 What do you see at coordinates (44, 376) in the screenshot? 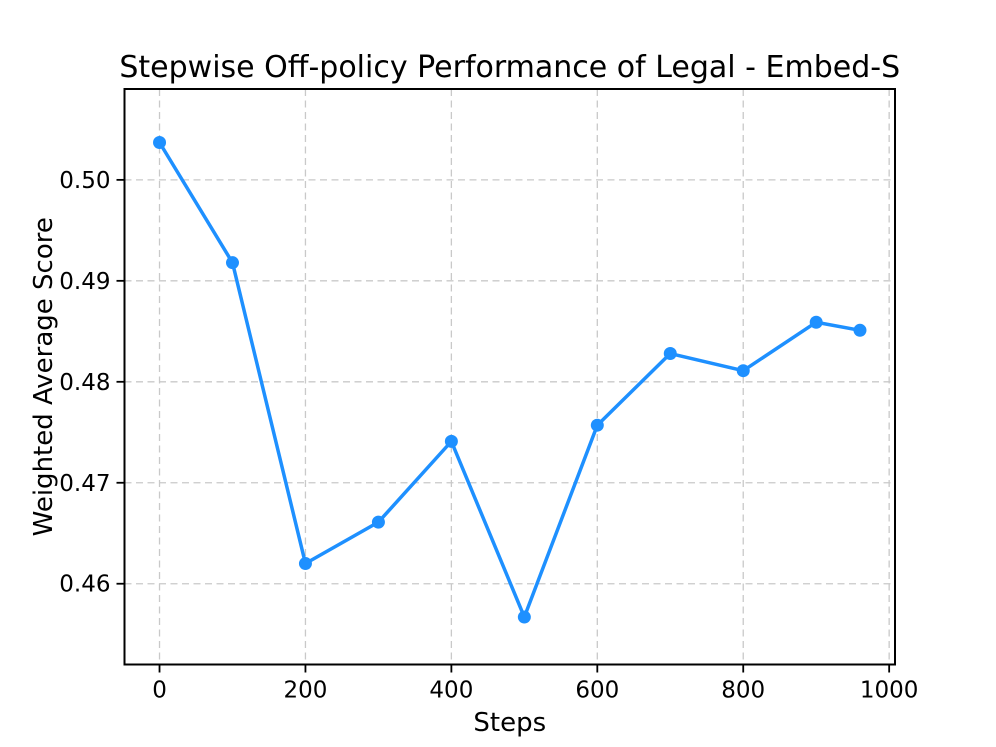
I see `y-axis-label: Weighted Average Score` at bounding box center [44, 376].